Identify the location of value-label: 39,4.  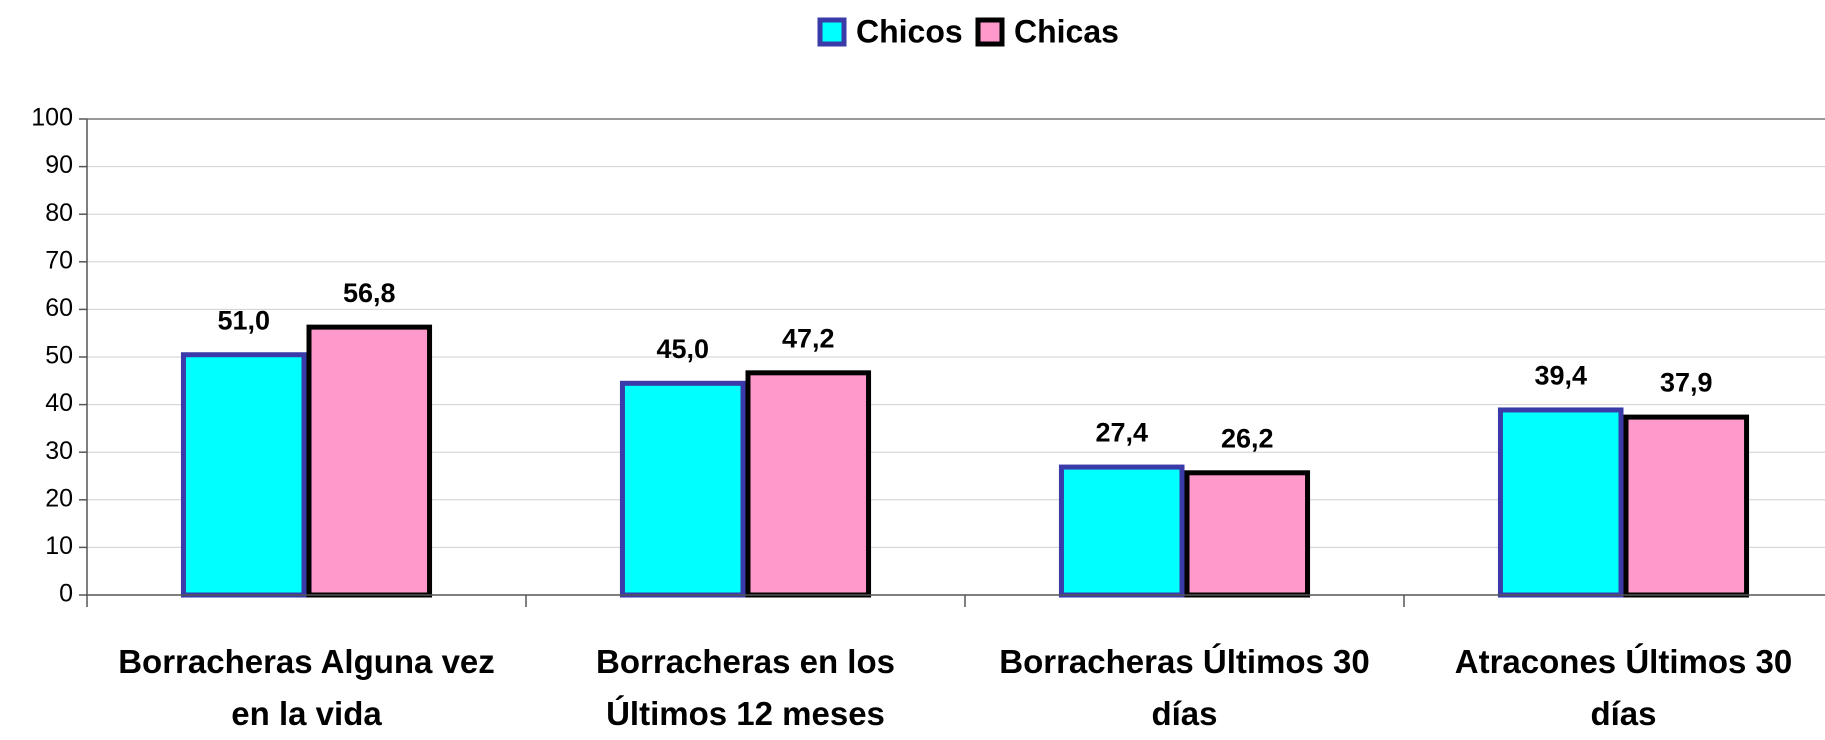
(1560, 376).